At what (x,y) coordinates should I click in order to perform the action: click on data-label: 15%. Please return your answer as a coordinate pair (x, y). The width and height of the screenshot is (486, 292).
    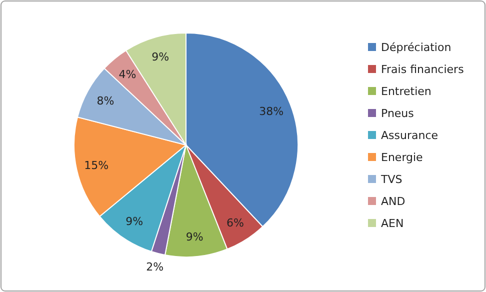
    Looking at the image, I should click on (96, 165).